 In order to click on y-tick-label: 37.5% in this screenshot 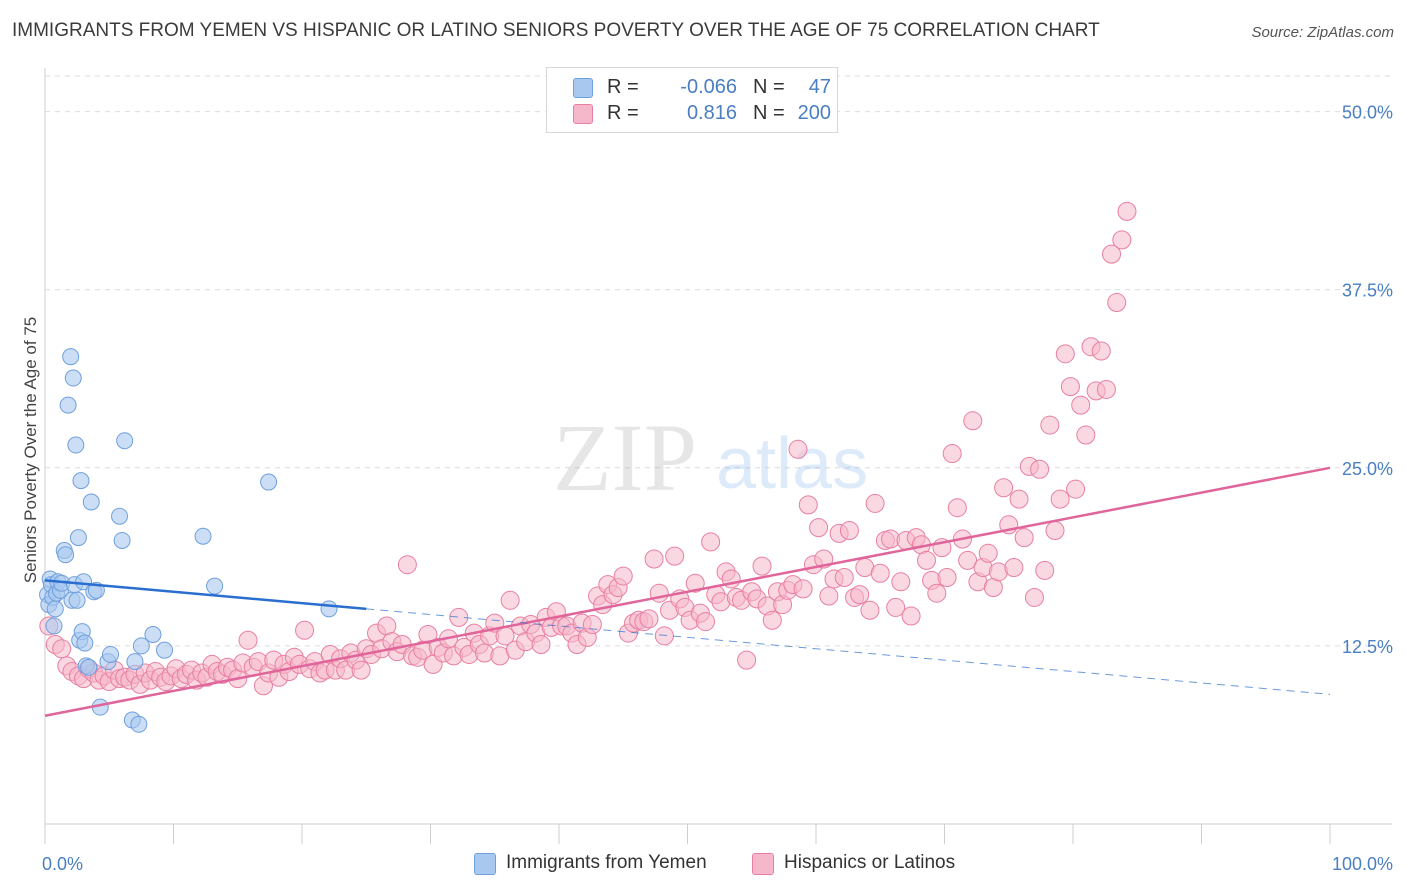, I will do `click(1367, 291)`.